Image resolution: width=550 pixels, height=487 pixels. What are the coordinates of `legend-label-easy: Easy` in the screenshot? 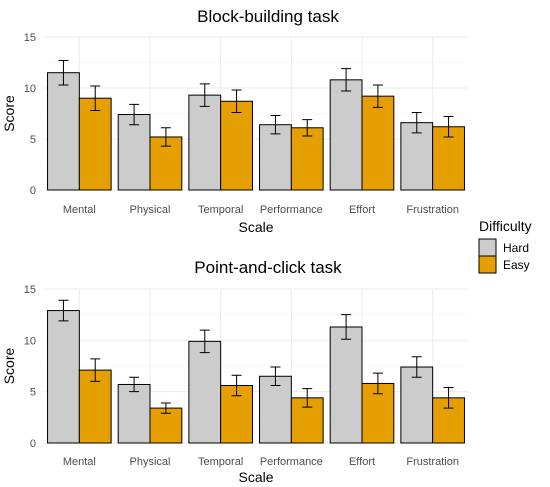 It's located at (516, 265).